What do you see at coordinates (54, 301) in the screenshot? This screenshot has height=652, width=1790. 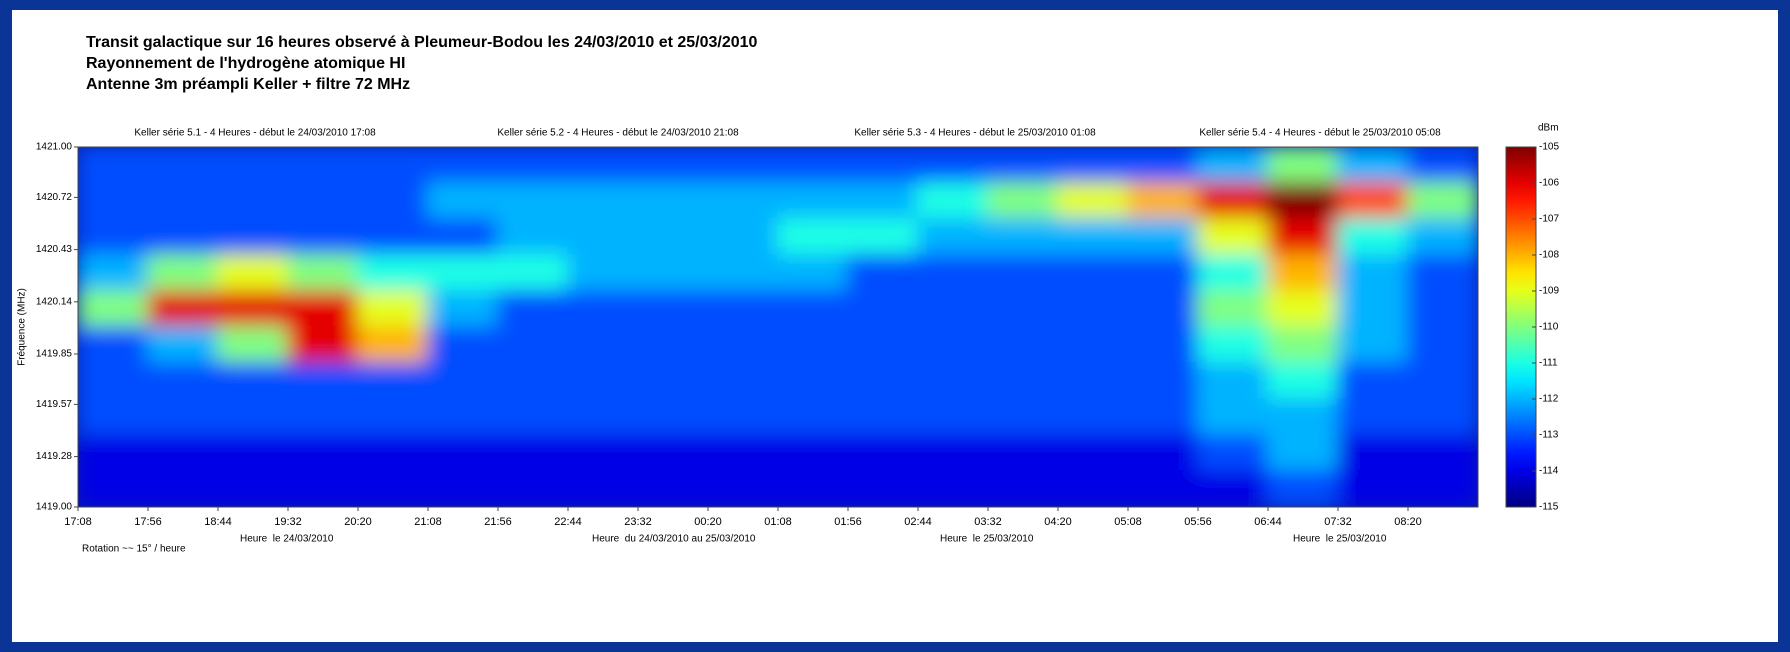 I see `y-tick-label: 1420.14` at bounding box center [54, 301].